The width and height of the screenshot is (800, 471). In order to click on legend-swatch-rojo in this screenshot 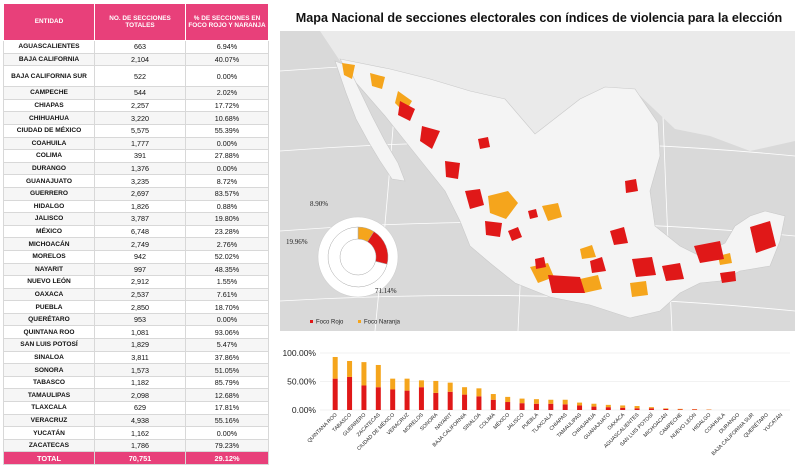, I will do `click(311, 321)`.